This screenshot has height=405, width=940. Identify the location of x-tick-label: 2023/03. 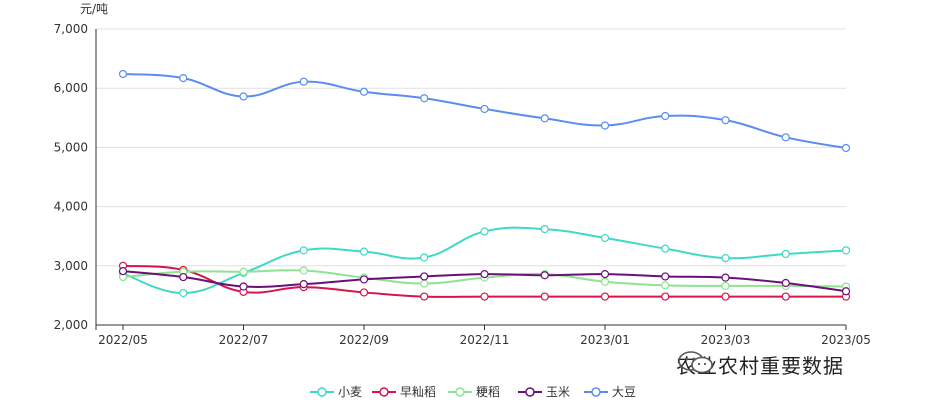
(726, 340).